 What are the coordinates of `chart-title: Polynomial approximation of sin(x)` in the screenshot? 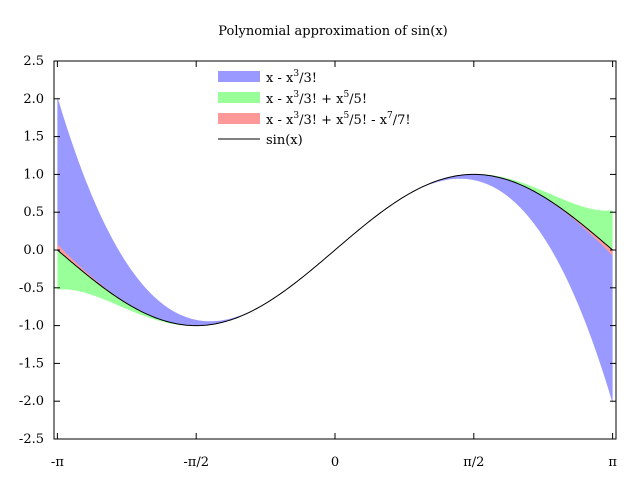 It's located at (332, 31).